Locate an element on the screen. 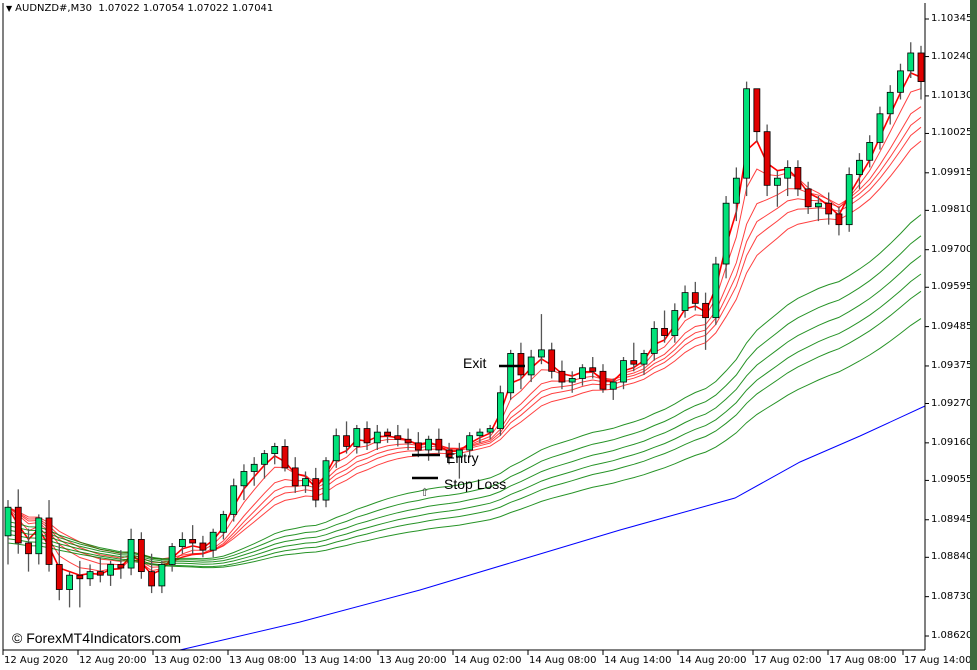 This screenshot has height=670, width=977. arrow-up-icon: ⇧ is located at coordinates (425, 492).